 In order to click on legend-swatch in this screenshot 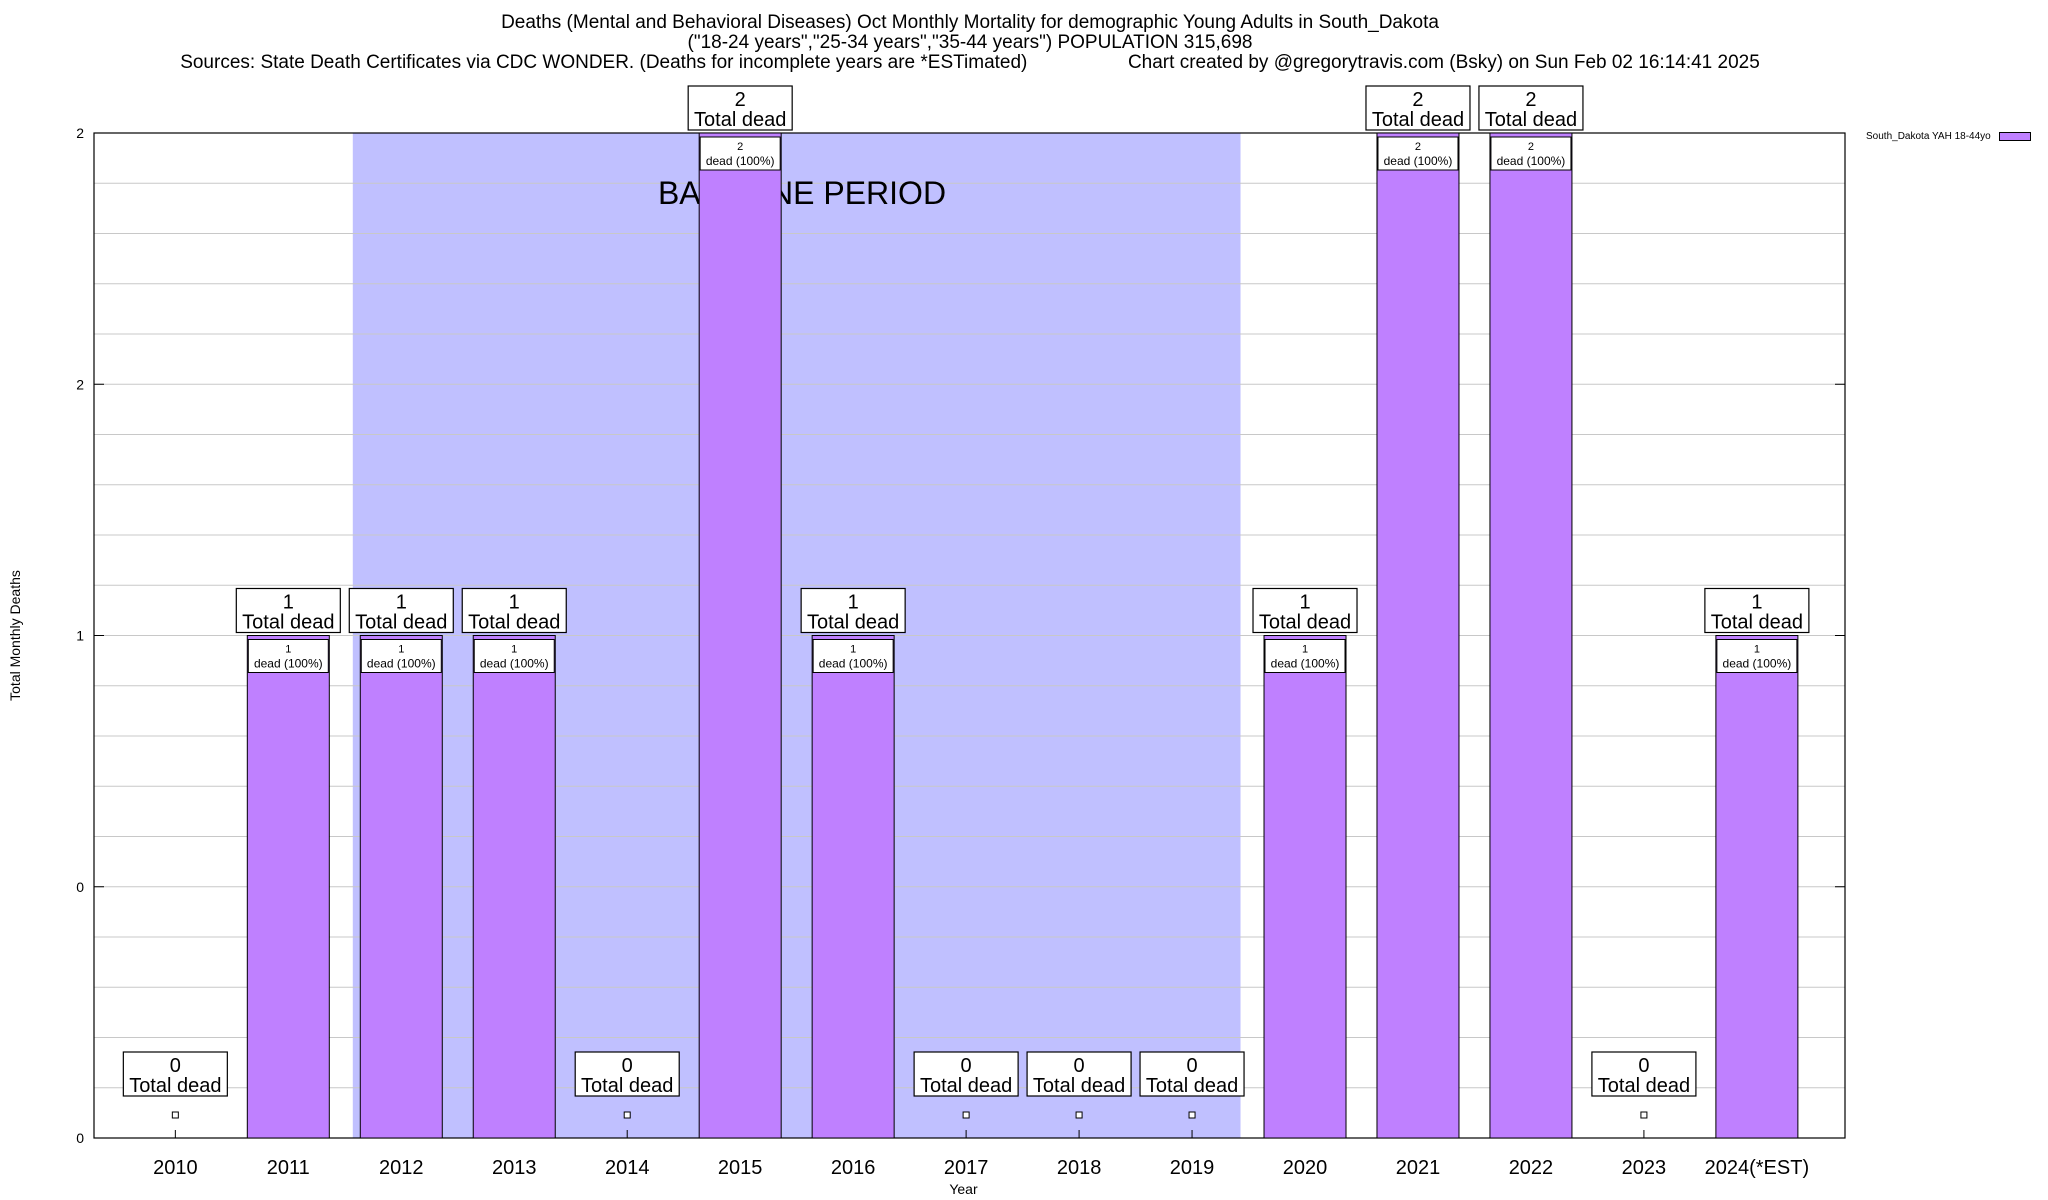, I will do `click(2014, 136)`.